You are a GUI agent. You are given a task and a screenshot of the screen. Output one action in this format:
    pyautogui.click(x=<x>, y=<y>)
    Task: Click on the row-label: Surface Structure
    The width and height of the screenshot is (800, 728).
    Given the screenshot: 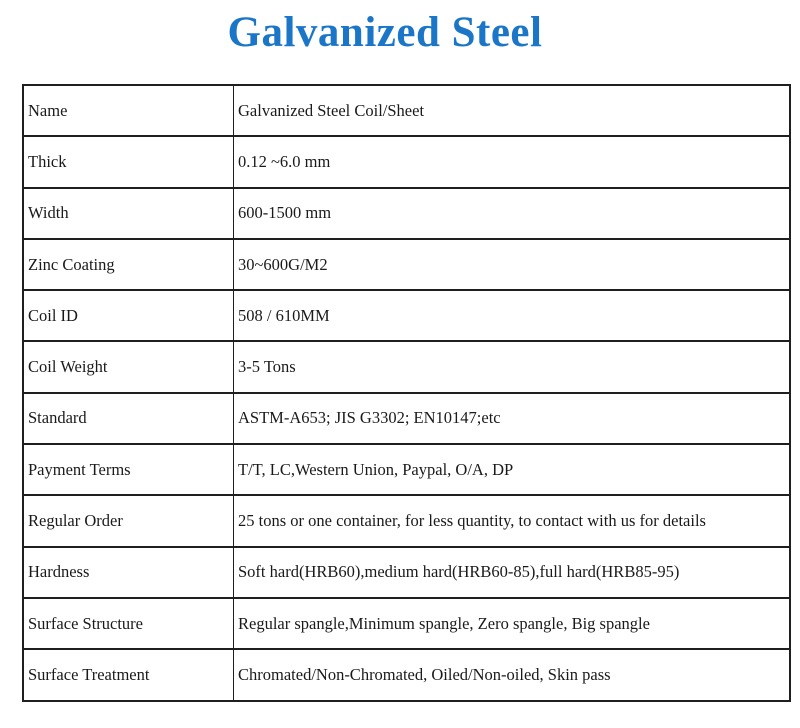 What is the action you would take?
    pyautogui.click(x=128, y=623)
    